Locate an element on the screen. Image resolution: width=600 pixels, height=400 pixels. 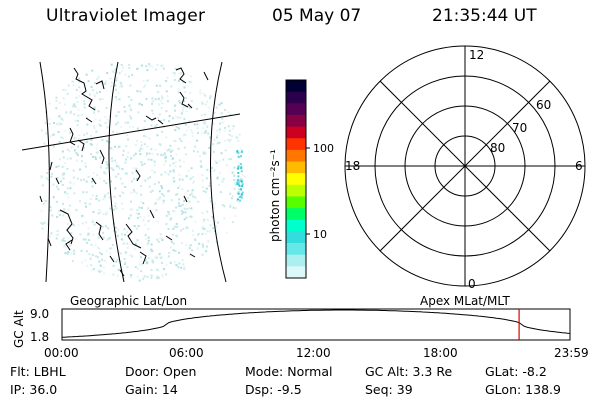
timeline-frame is located at coordinates (316, 324).